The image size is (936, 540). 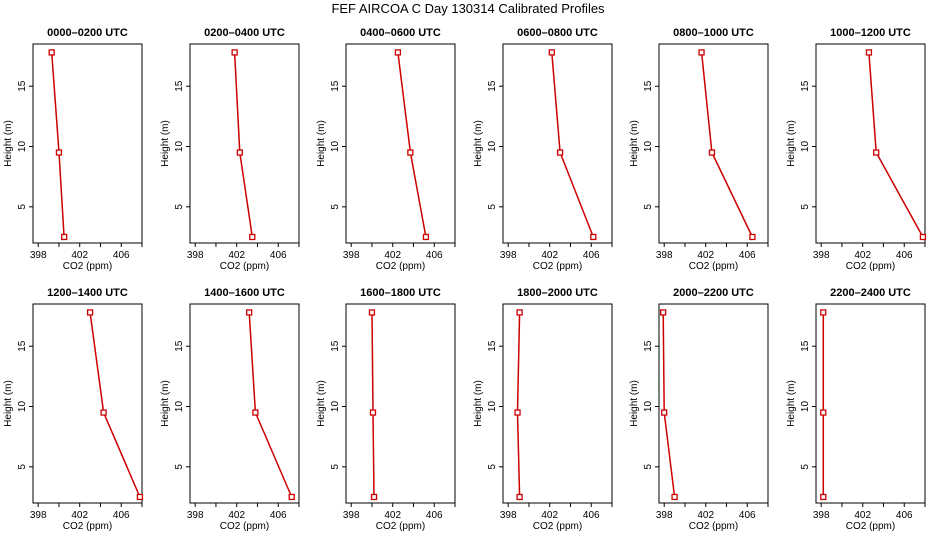 What do you see at coordinates (557, 293) in the screenshot?
I see `panel-title: 1800–2000 UTC` at bounding box center [557, 293].